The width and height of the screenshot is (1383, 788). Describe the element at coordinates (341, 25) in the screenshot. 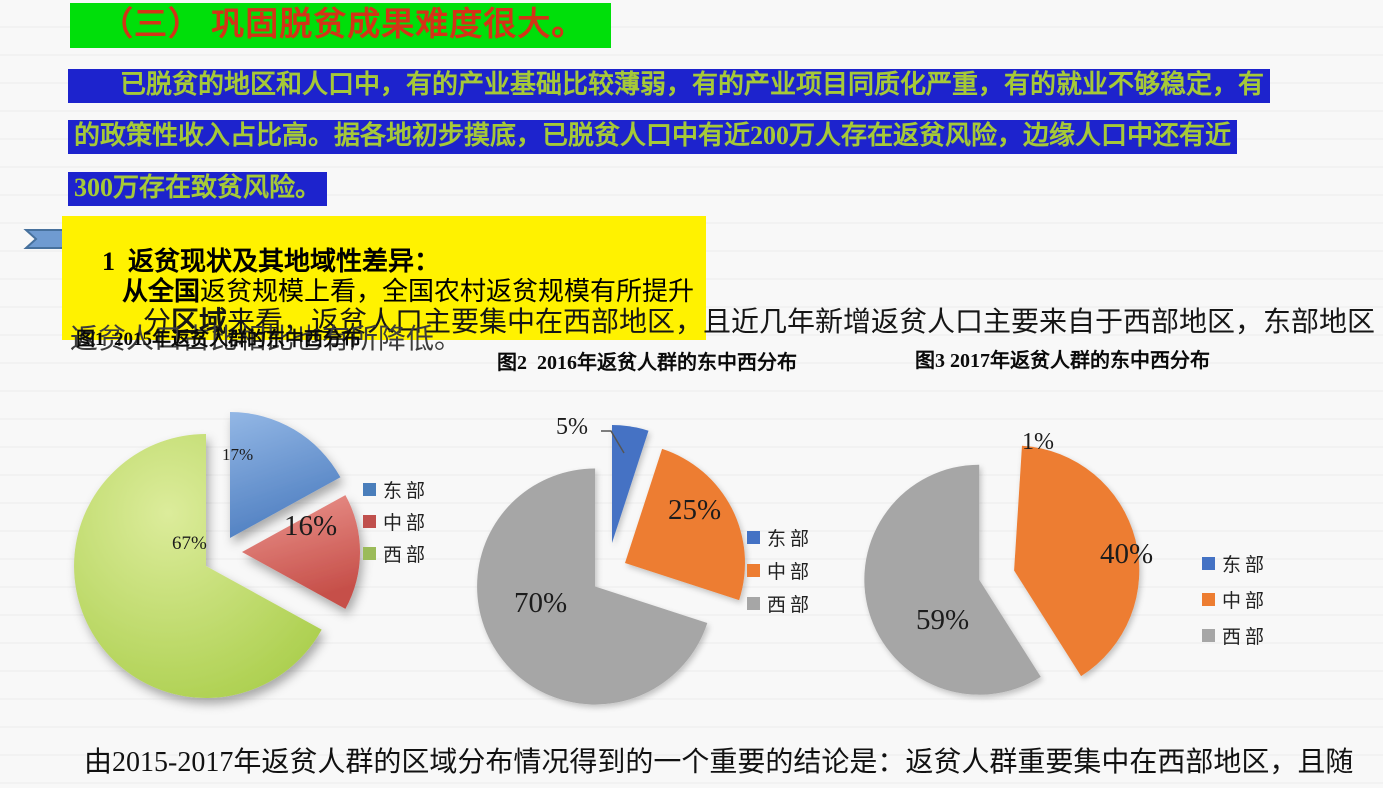

I see `section-title: （三） 巩固脱贫成果难度很大。` at that location.